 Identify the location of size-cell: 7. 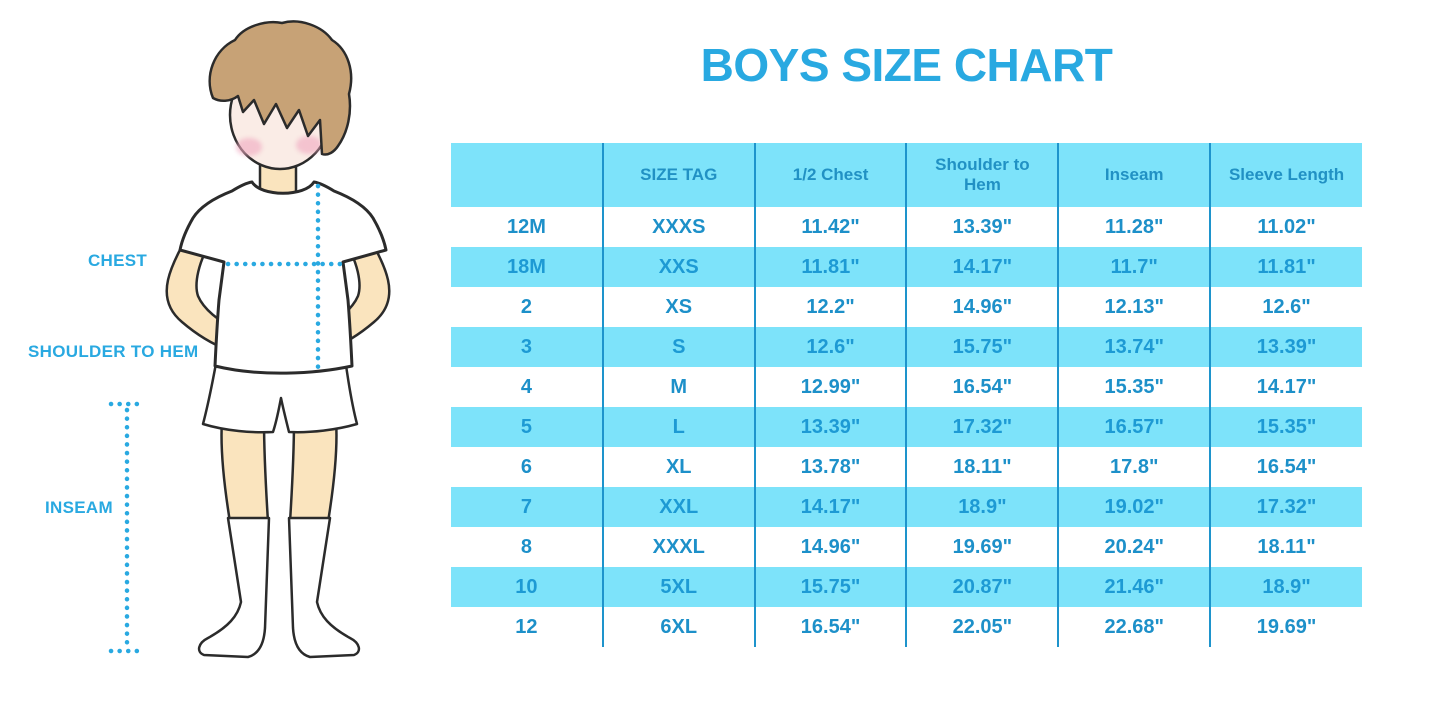
(527, 507).